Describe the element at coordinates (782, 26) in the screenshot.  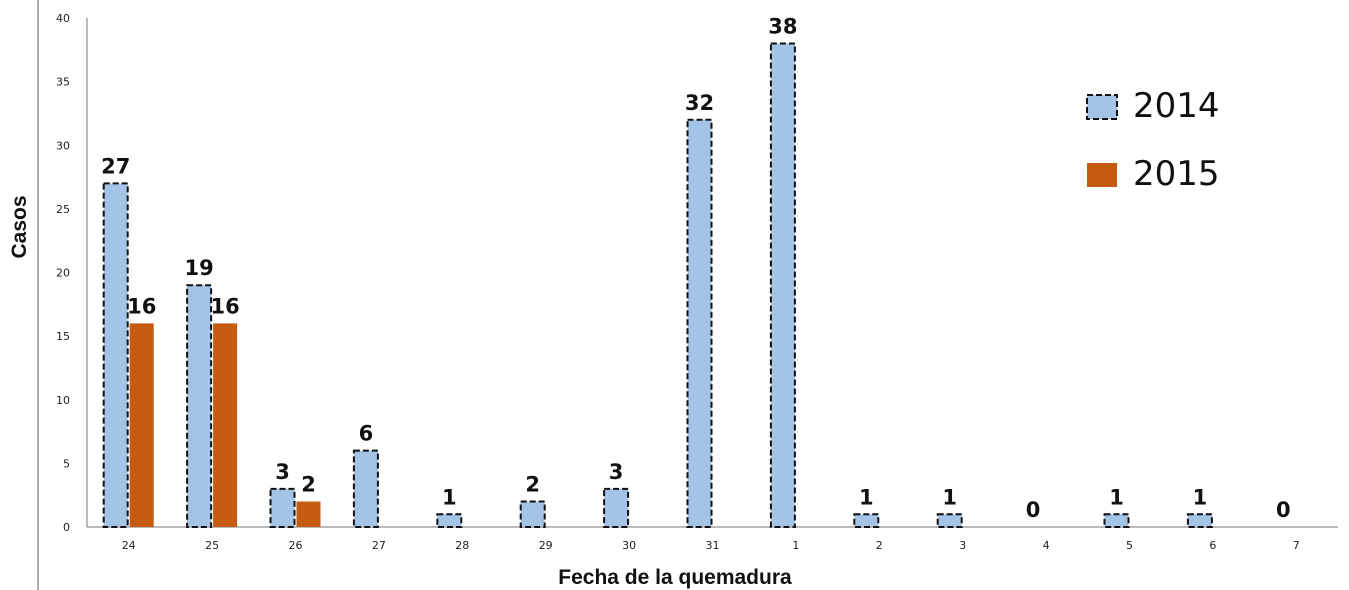
I see `data-label-2014: 38` at that location.